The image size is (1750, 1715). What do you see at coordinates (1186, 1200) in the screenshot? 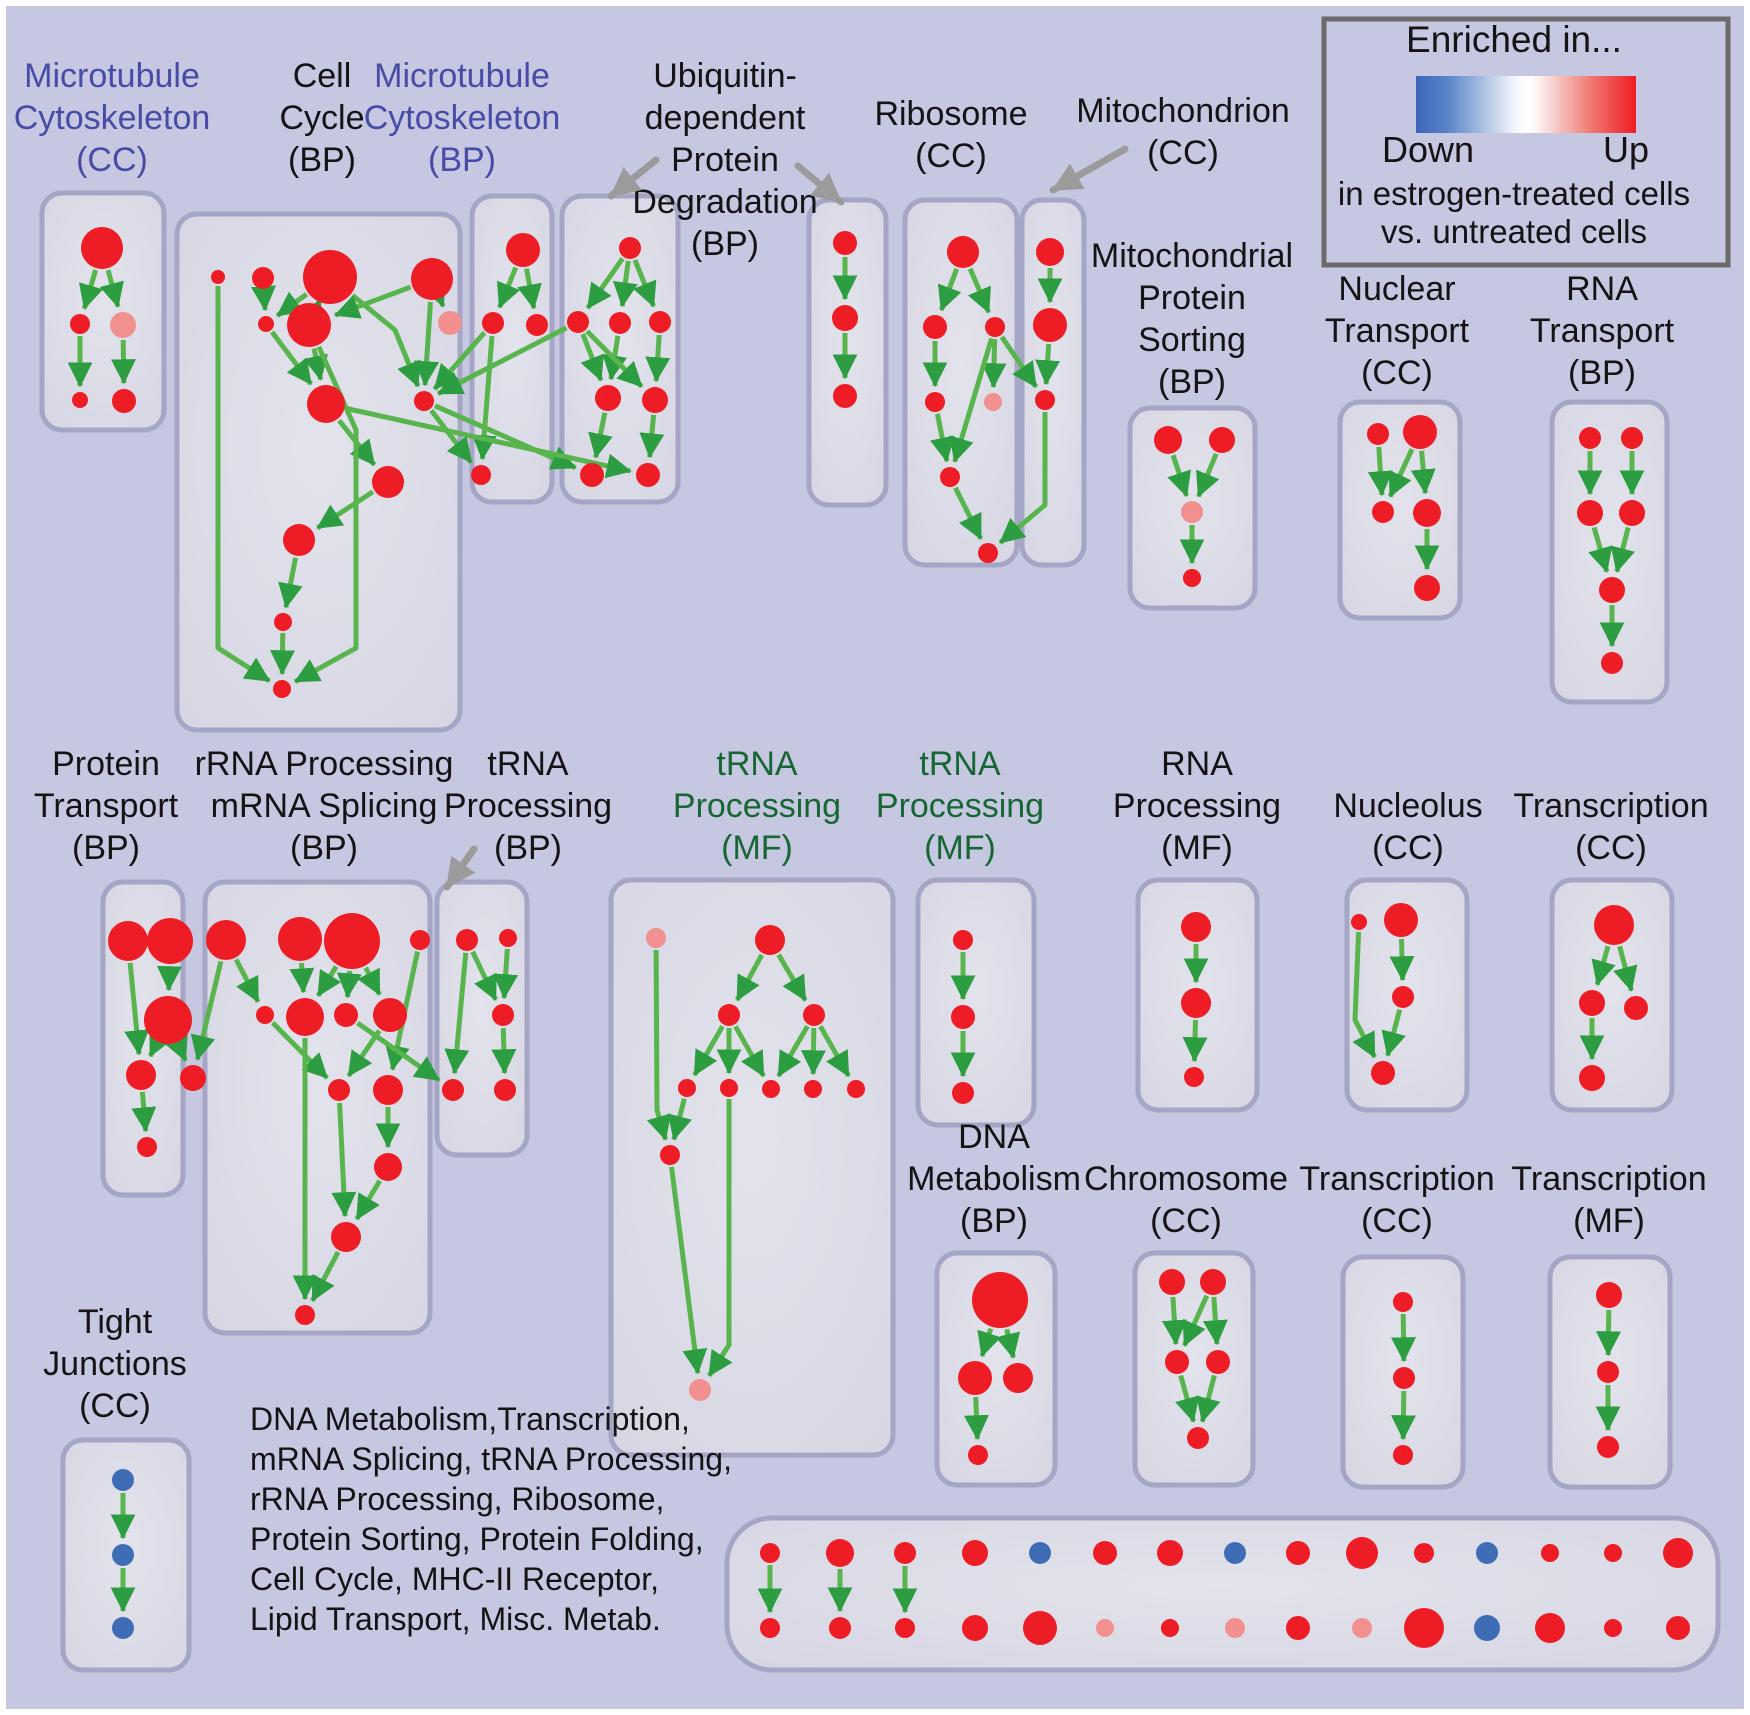
I see `cluster-label: Chromosome (CC)` at bounding box center [1186, 1200].